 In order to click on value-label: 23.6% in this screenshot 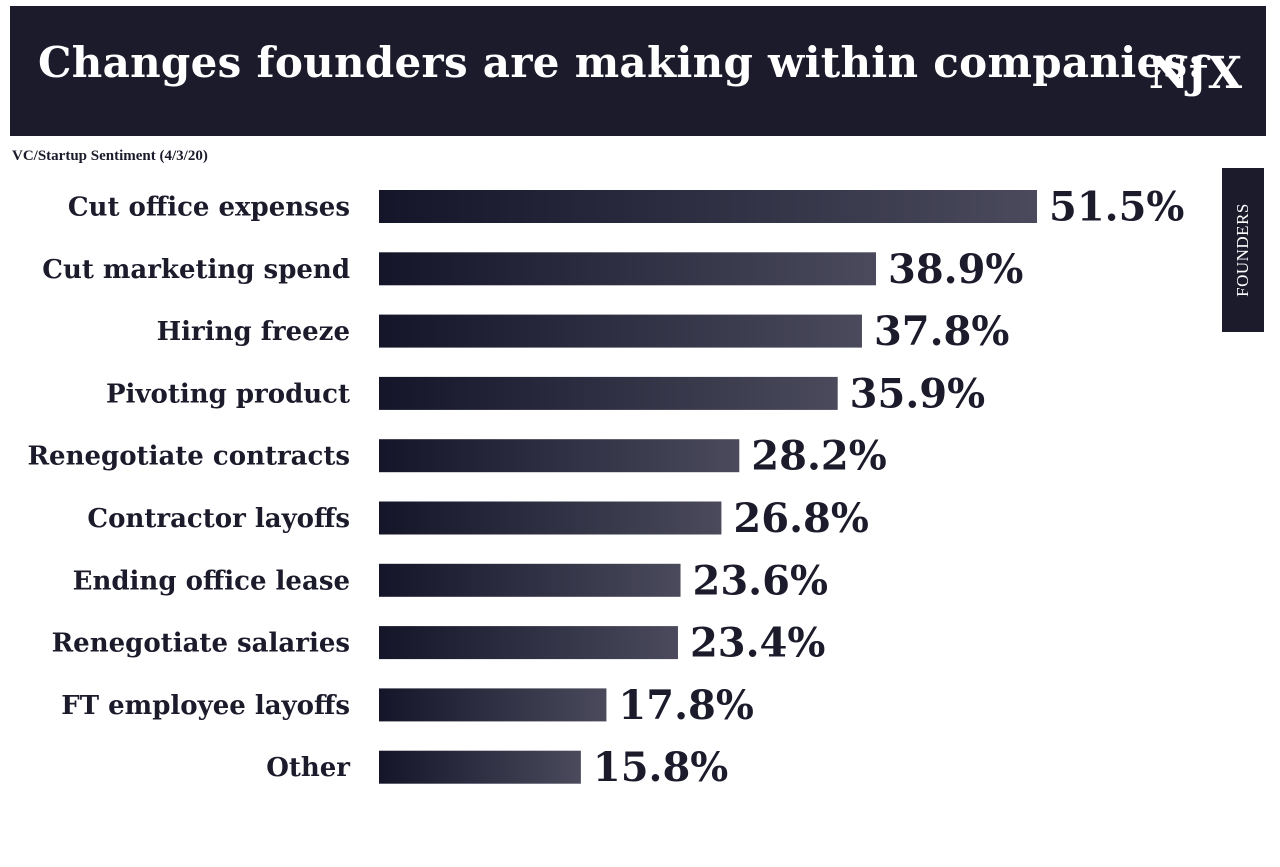, I will do `click(760, 580)`.